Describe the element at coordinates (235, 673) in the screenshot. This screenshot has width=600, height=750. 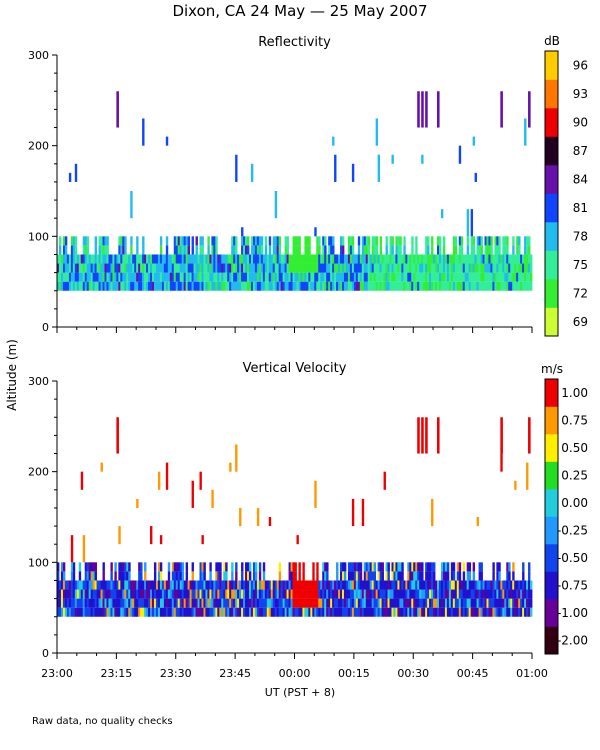
I see `x-tick-label: 23:45` at that location.